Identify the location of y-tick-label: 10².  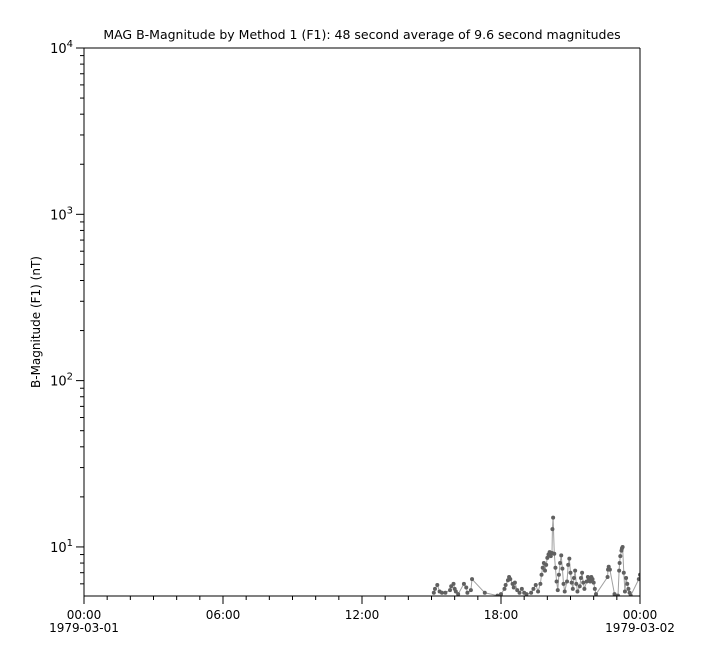
(61, 381).